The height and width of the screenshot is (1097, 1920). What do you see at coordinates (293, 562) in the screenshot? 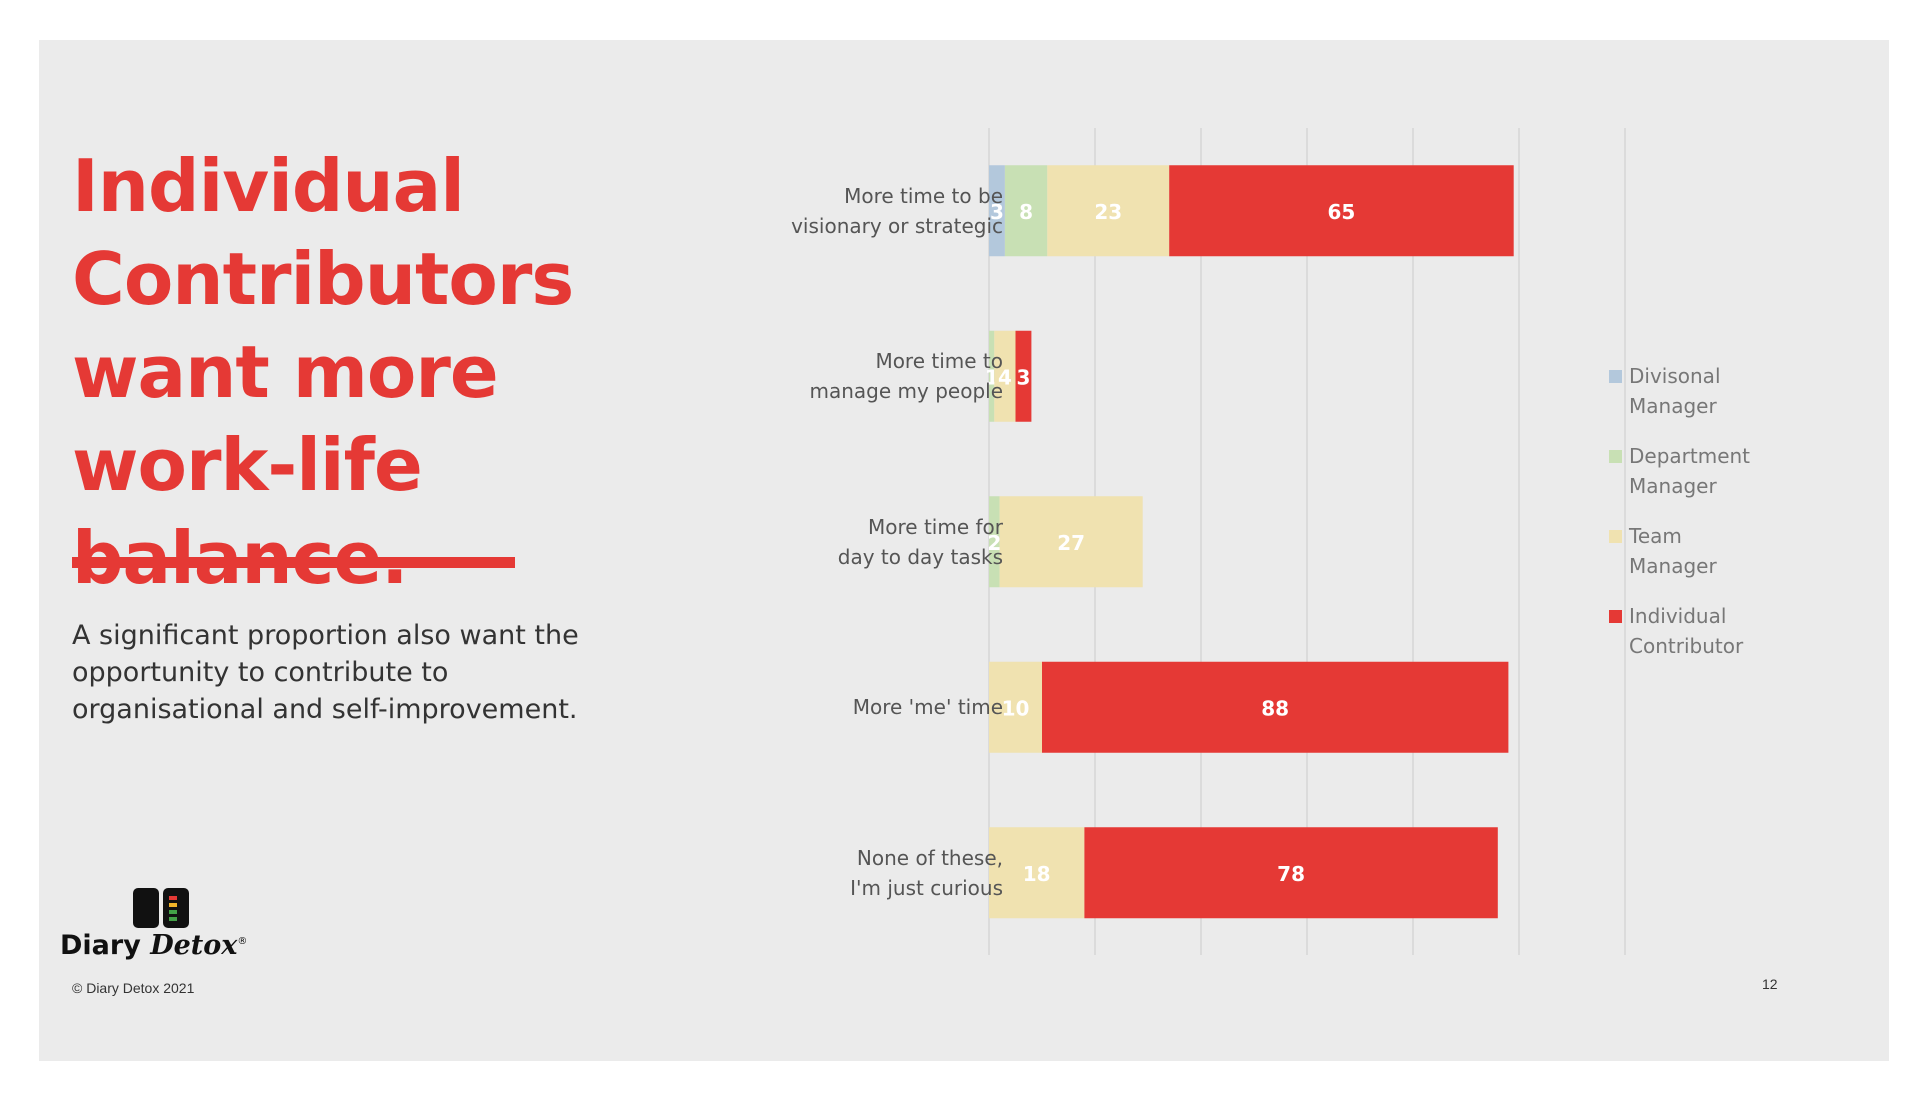
I see `accent-rule` at bounding box center [293, 562].